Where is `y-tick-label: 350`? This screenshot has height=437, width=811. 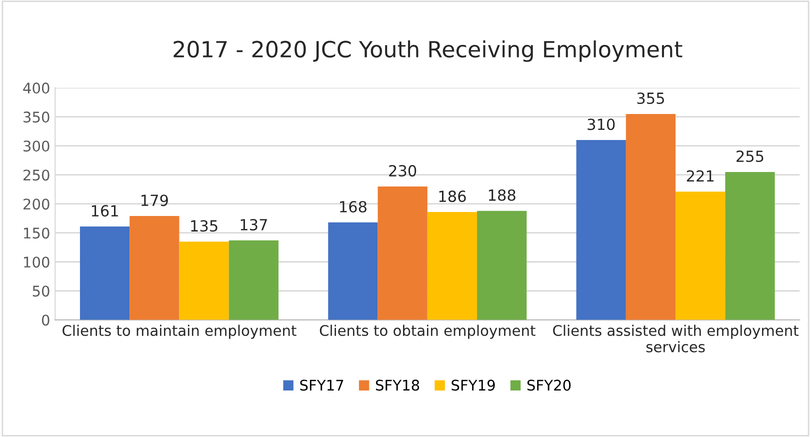 y-tick-label: 350 is located at coordinates (37, 117).